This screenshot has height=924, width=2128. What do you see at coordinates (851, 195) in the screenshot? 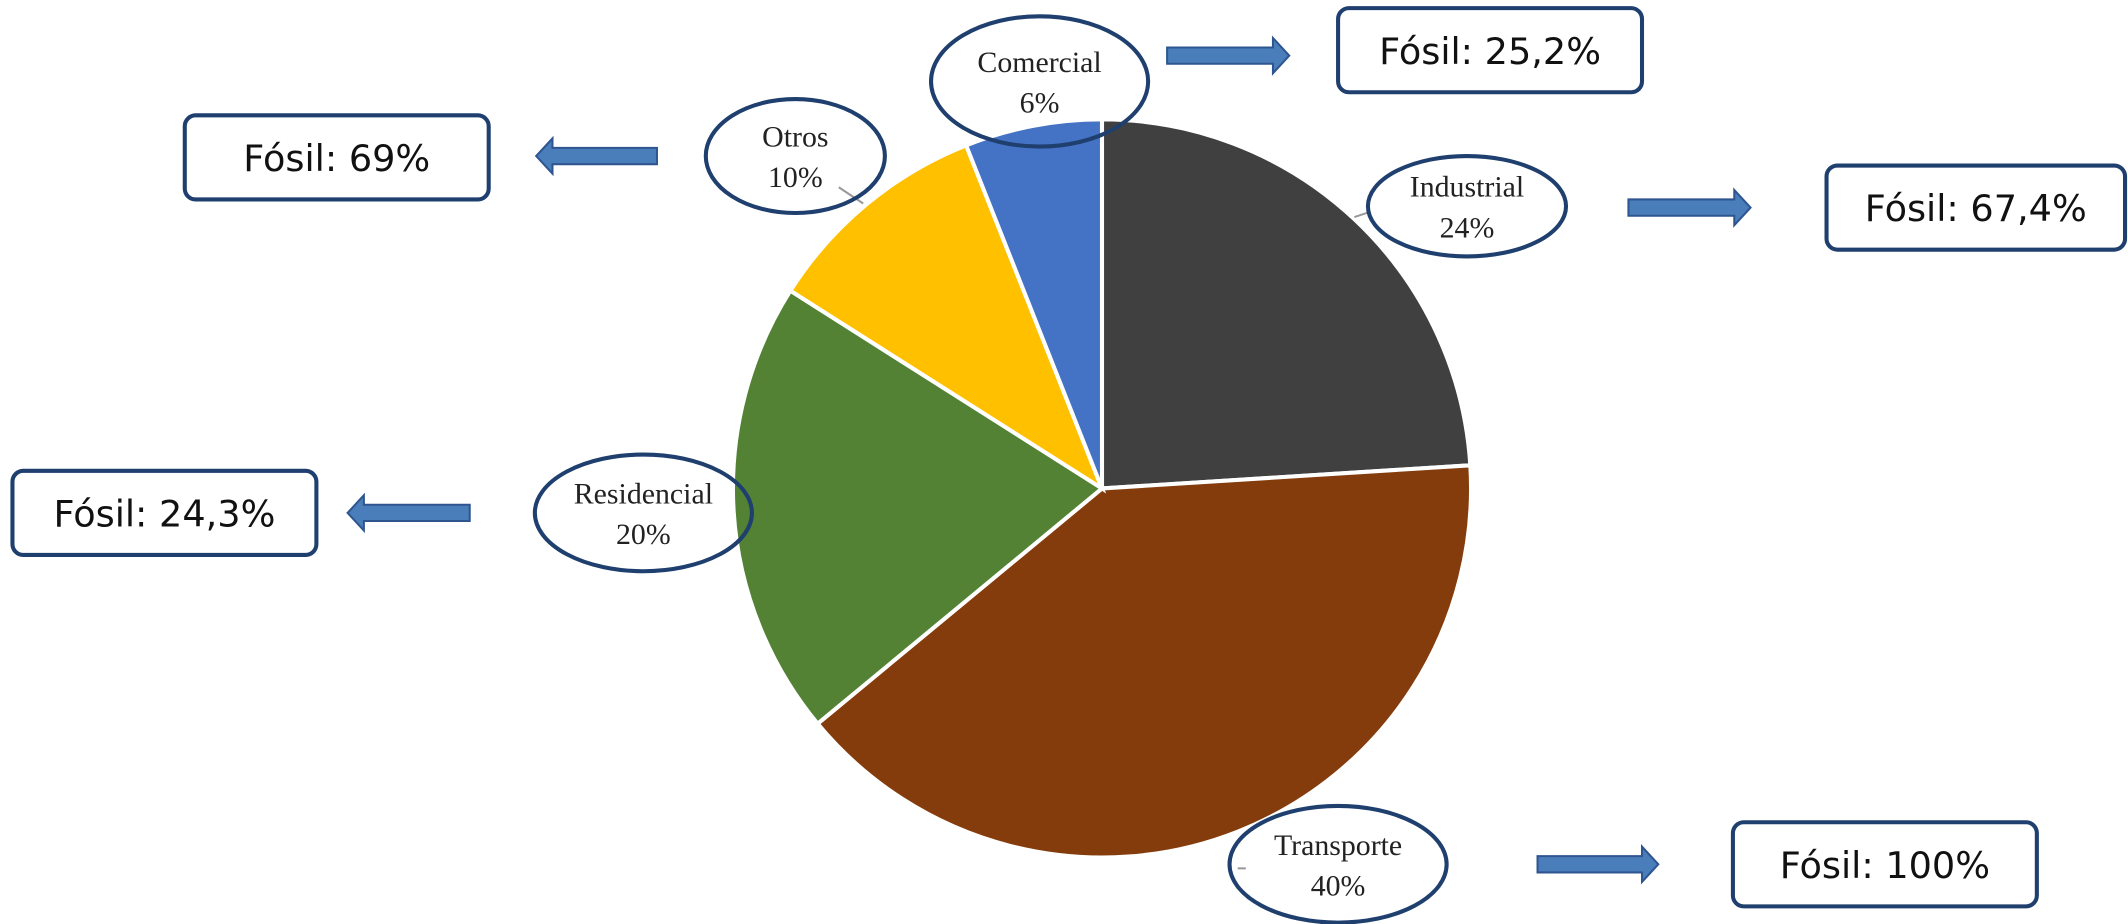
I see `leader-line` at bounding box center [851, 195].